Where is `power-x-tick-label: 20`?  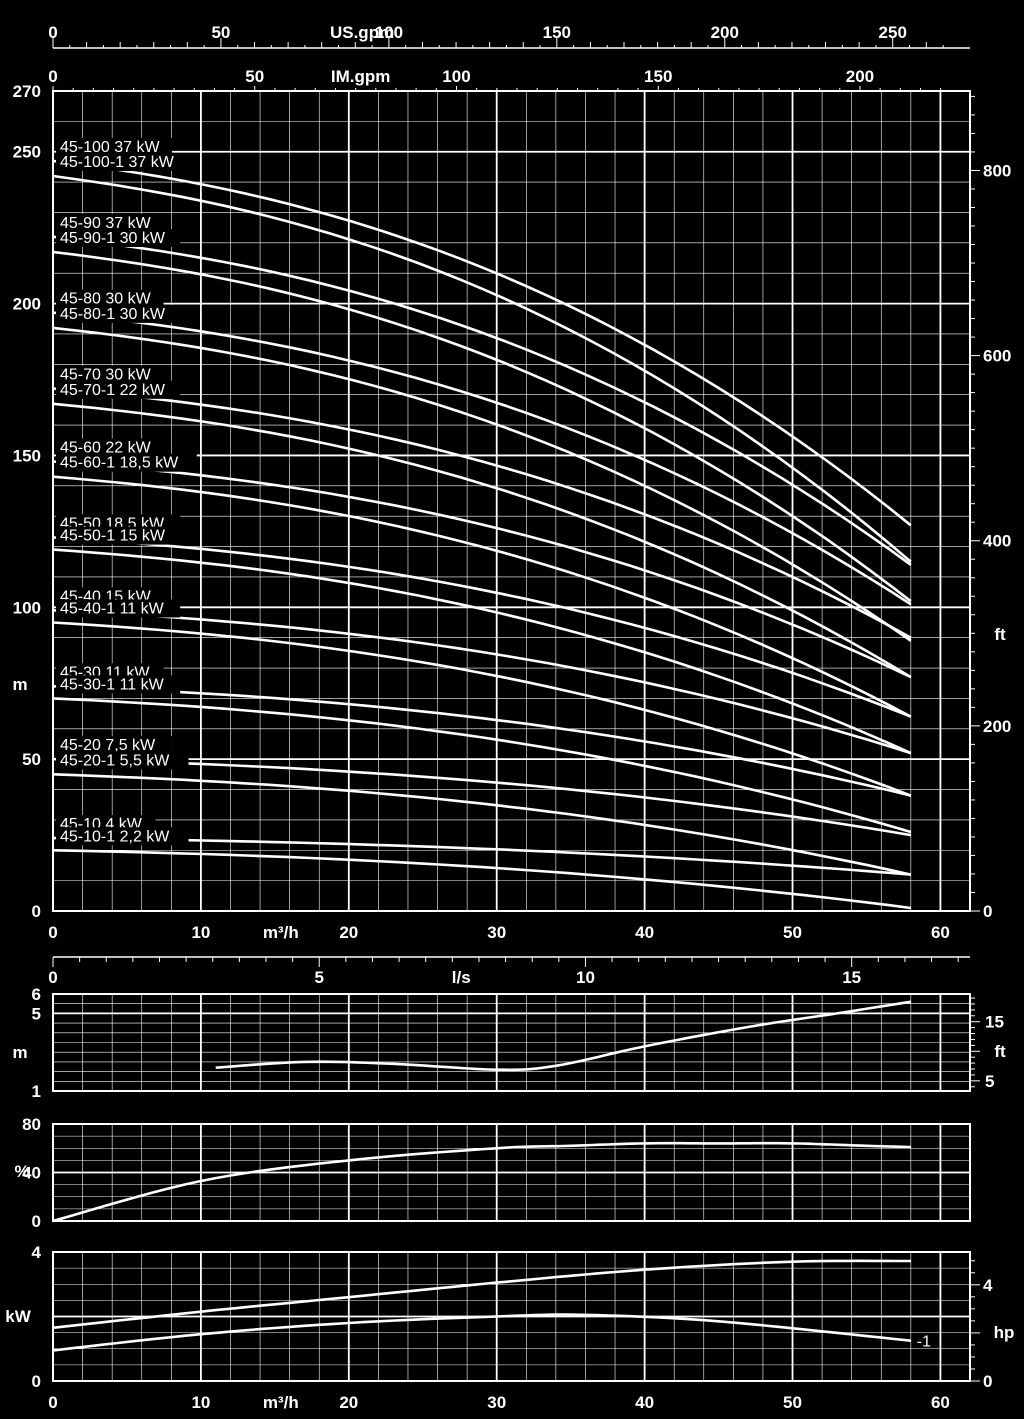
power-x-tick-label: 20 is located at coordinates (348, 1402).